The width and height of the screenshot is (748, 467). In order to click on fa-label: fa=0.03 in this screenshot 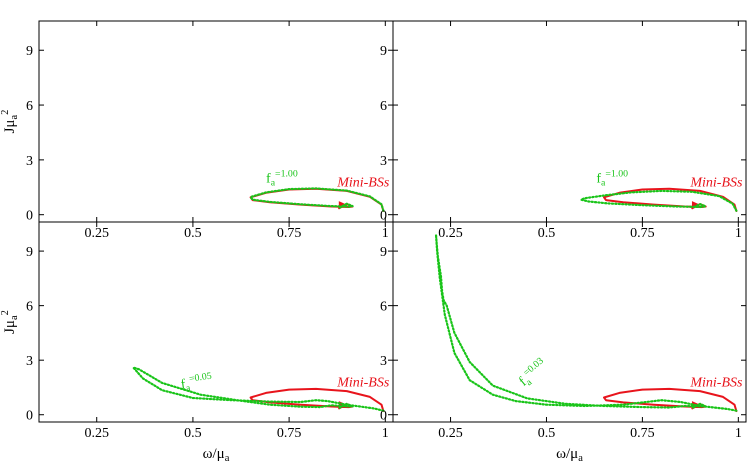, I will do `click(533, 373)`.